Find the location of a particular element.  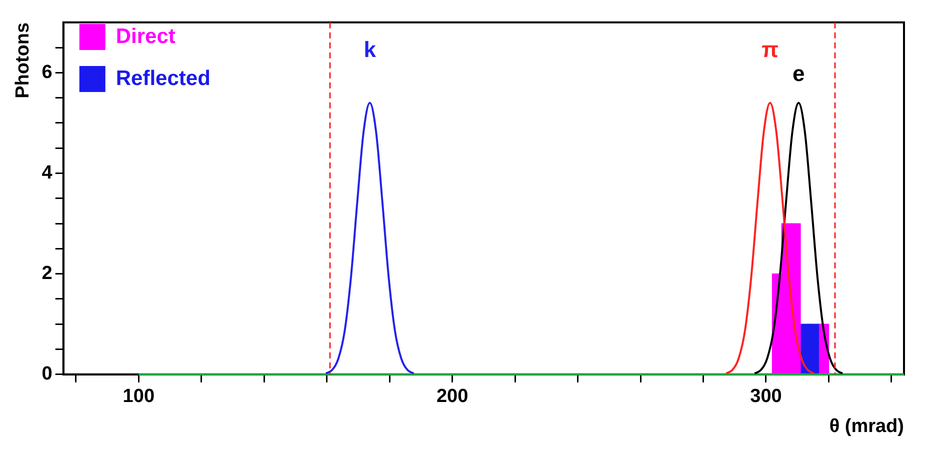

legend-label: Direct is located at coordinates (146, 36).